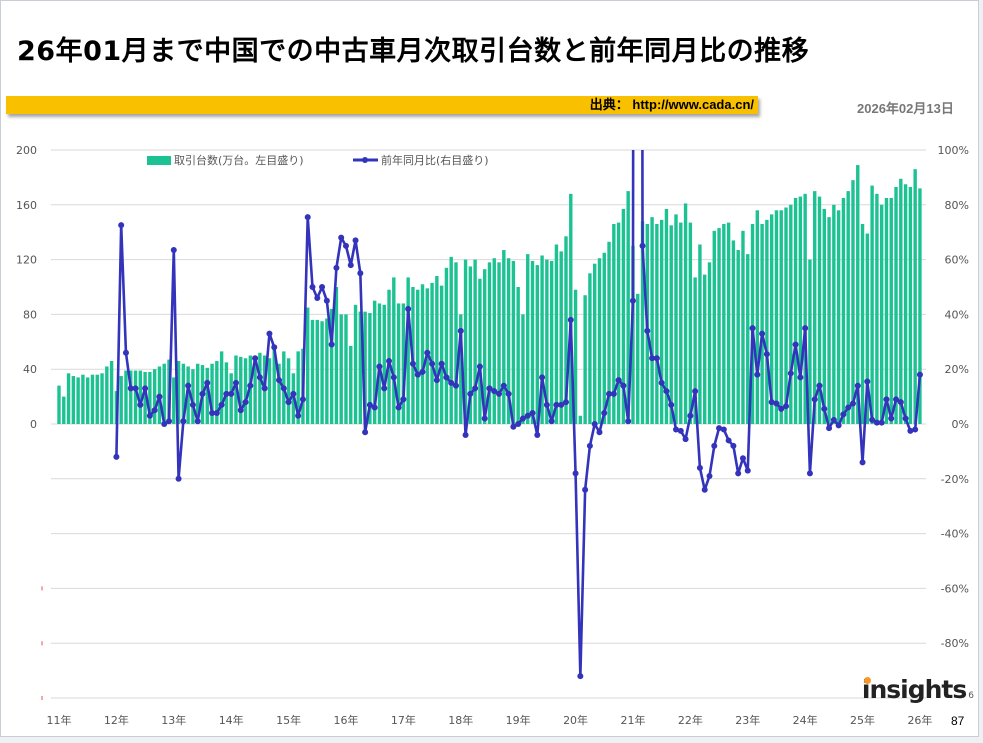 The image size is (983, 743). Describe the element at coordinates (413, 51) in the screenshot. I see `page-title: 26年01月まで中国での中古車月次取引台数と前年同月比の推移` at that location.